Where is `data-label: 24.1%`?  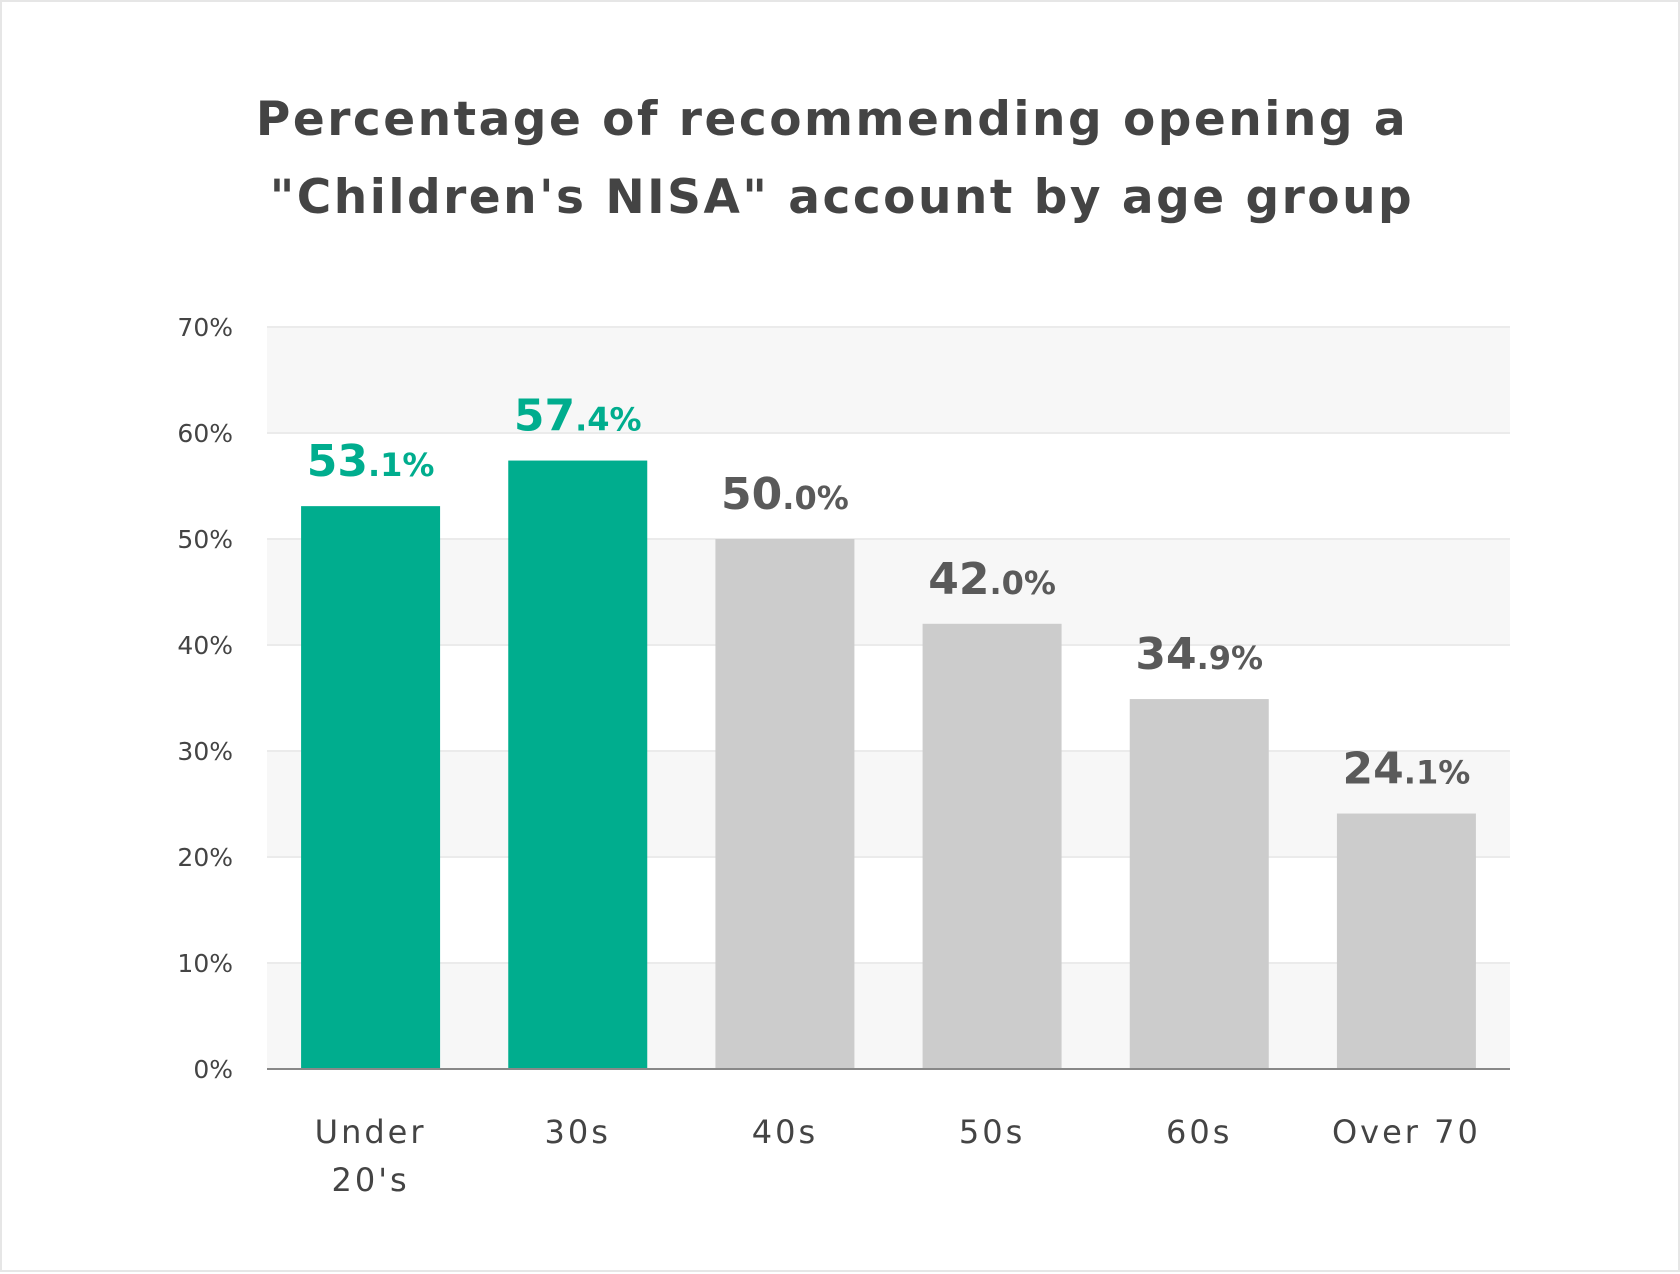
data-label: 24.1% is located at coordinates (1407, 769).